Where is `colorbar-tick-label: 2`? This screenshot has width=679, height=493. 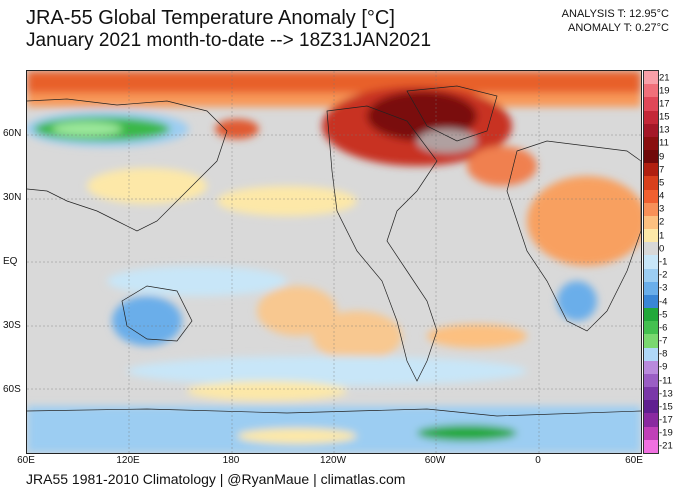 colorbar-tick-label: 2 is located at coordinates (662, 222).